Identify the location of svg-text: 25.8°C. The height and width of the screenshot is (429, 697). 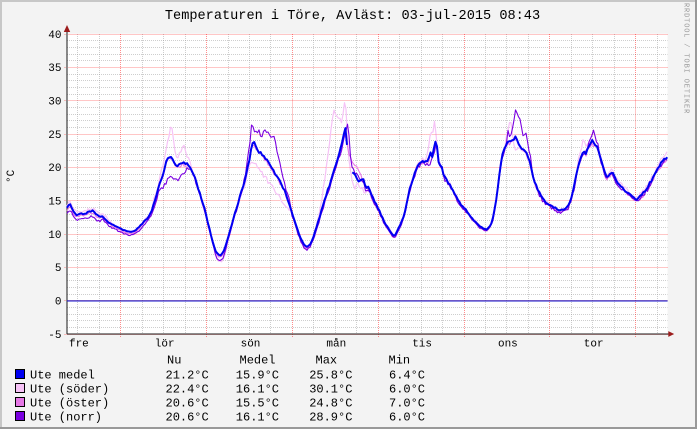
(330, 375).